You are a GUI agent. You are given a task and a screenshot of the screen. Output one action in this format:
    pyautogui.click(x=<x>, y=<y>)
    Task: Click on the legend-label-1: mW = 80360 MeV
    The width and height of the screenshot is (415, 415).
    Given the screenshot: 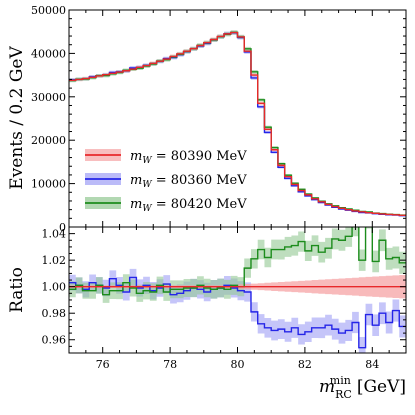 What is the action you would take?
    pyautogui.click(x=188, y=181)
    